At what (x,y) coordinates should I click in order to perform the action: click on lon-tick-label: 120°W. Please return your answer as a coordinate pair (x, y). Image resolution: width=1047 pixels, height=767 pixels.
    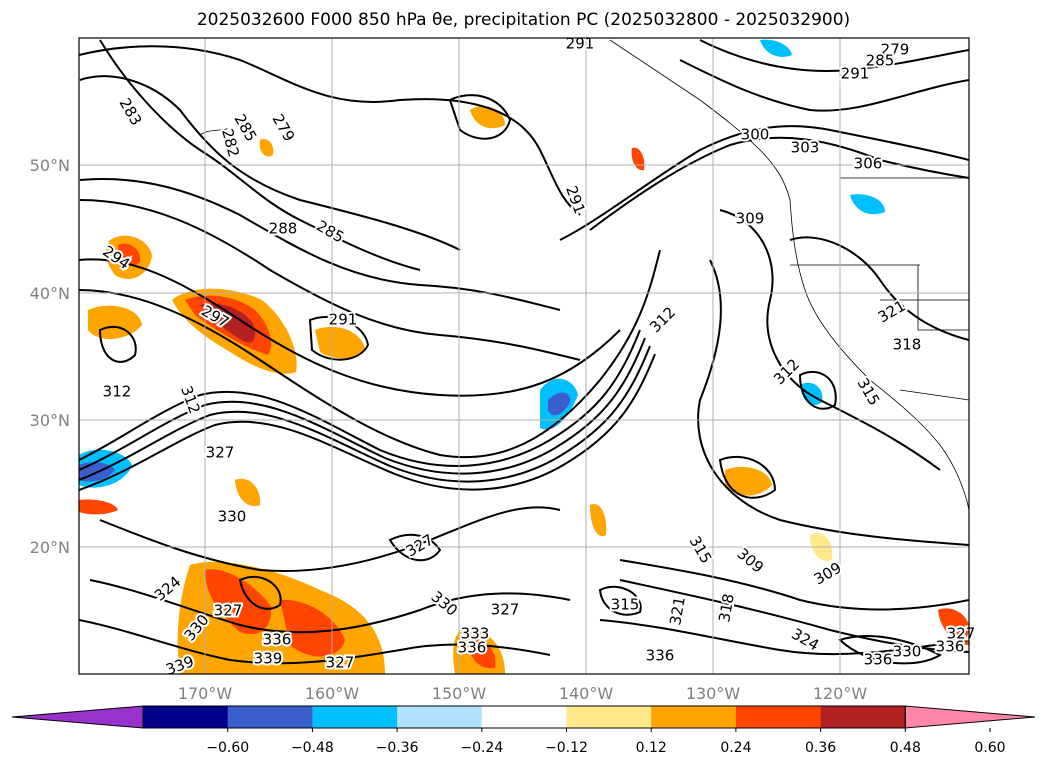
    Looking at the image, I should click on (840, 693).